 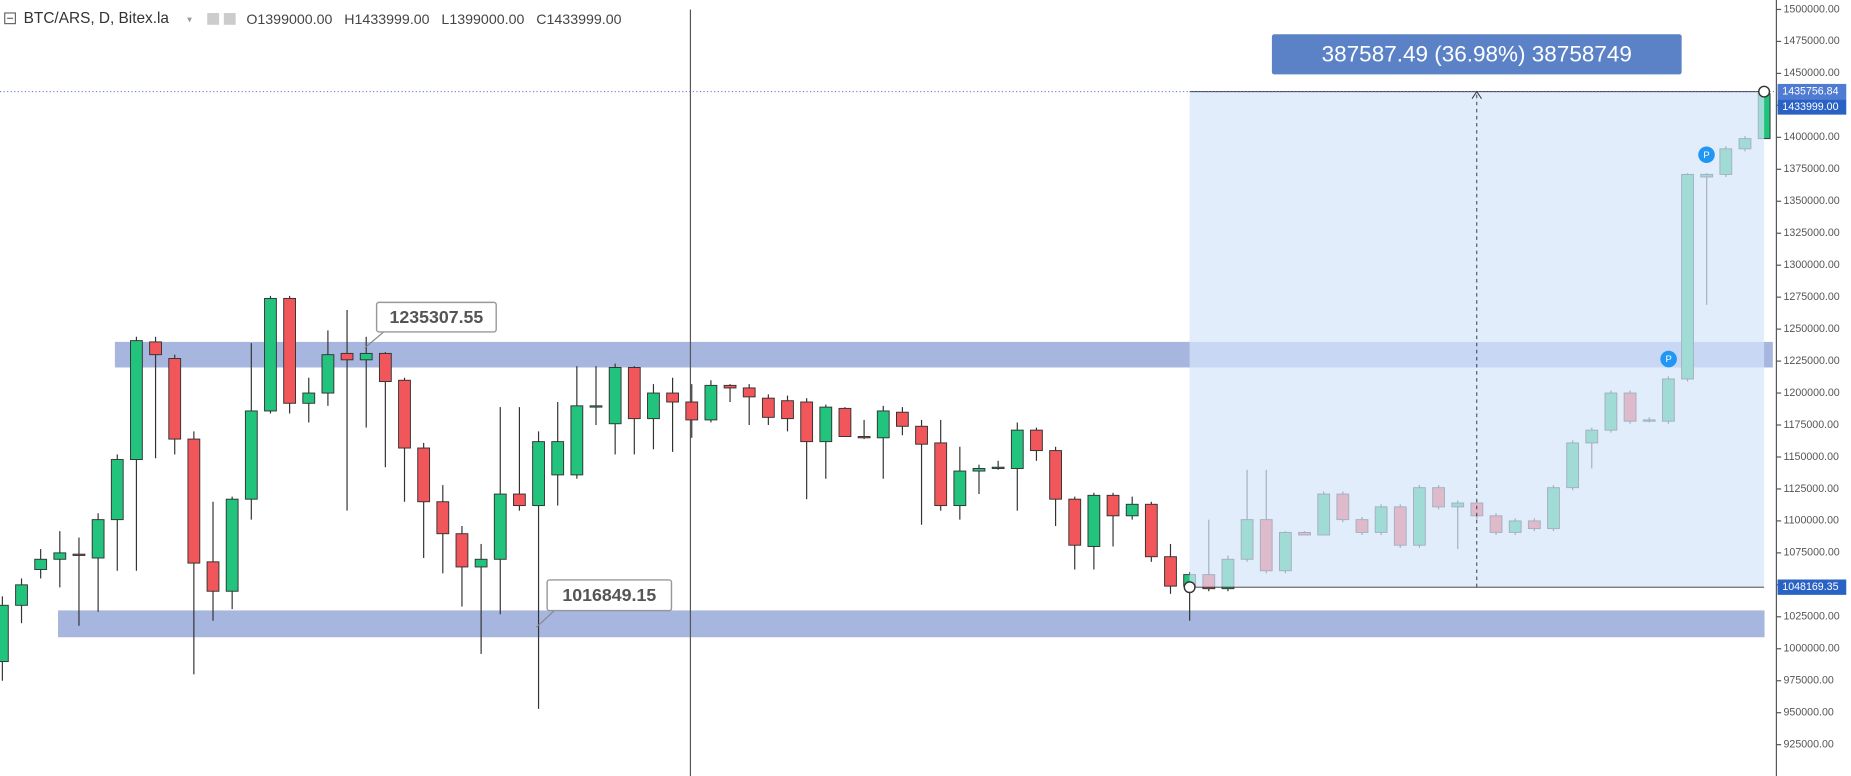 I want to click on ohlc-value: C1433999.00, so click(x=578, y=20).